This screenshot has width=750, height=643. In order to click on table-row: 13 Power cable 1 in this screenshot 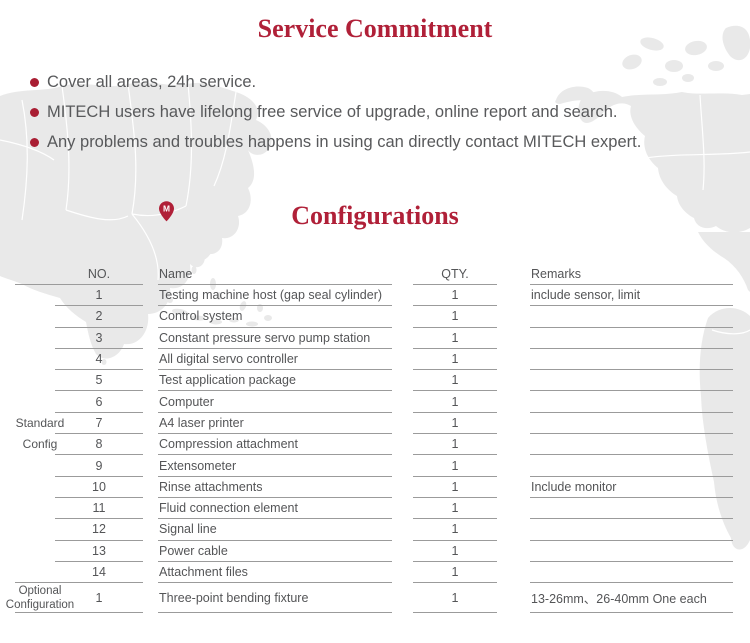, I will do `click(374, 551)`.